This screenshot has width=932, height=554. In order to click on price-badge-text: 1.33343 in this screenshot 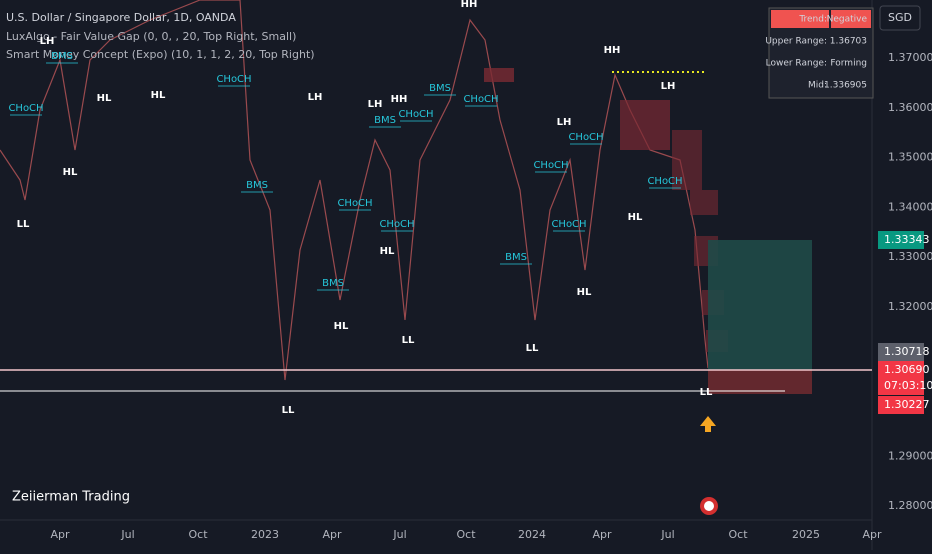, I will do `click(907, 239)`.